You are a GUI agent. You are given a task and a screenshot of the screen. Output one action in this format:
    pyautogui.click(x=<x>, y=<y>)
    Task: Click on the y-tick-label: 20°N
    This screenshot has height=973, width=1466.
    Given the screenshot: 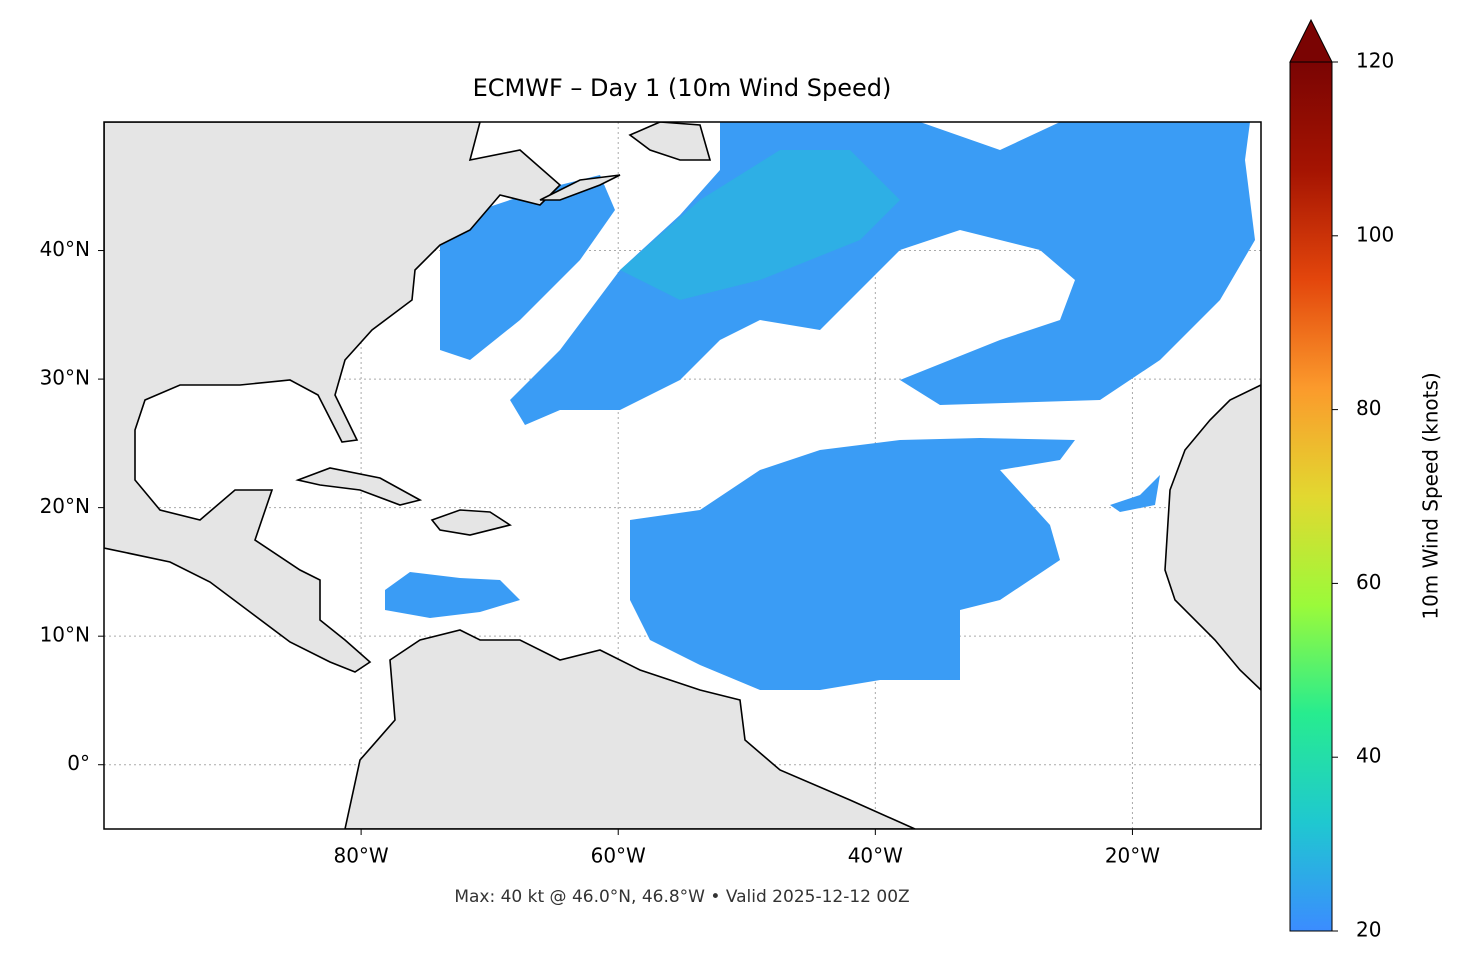 What is the action you would take?
    pyautogui.click(x=65, y=506)
    